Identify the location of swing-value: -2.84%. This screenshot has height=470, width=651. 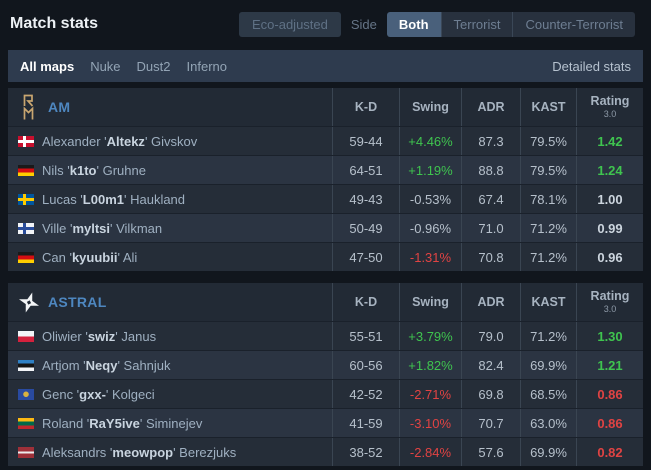
(430, 452).